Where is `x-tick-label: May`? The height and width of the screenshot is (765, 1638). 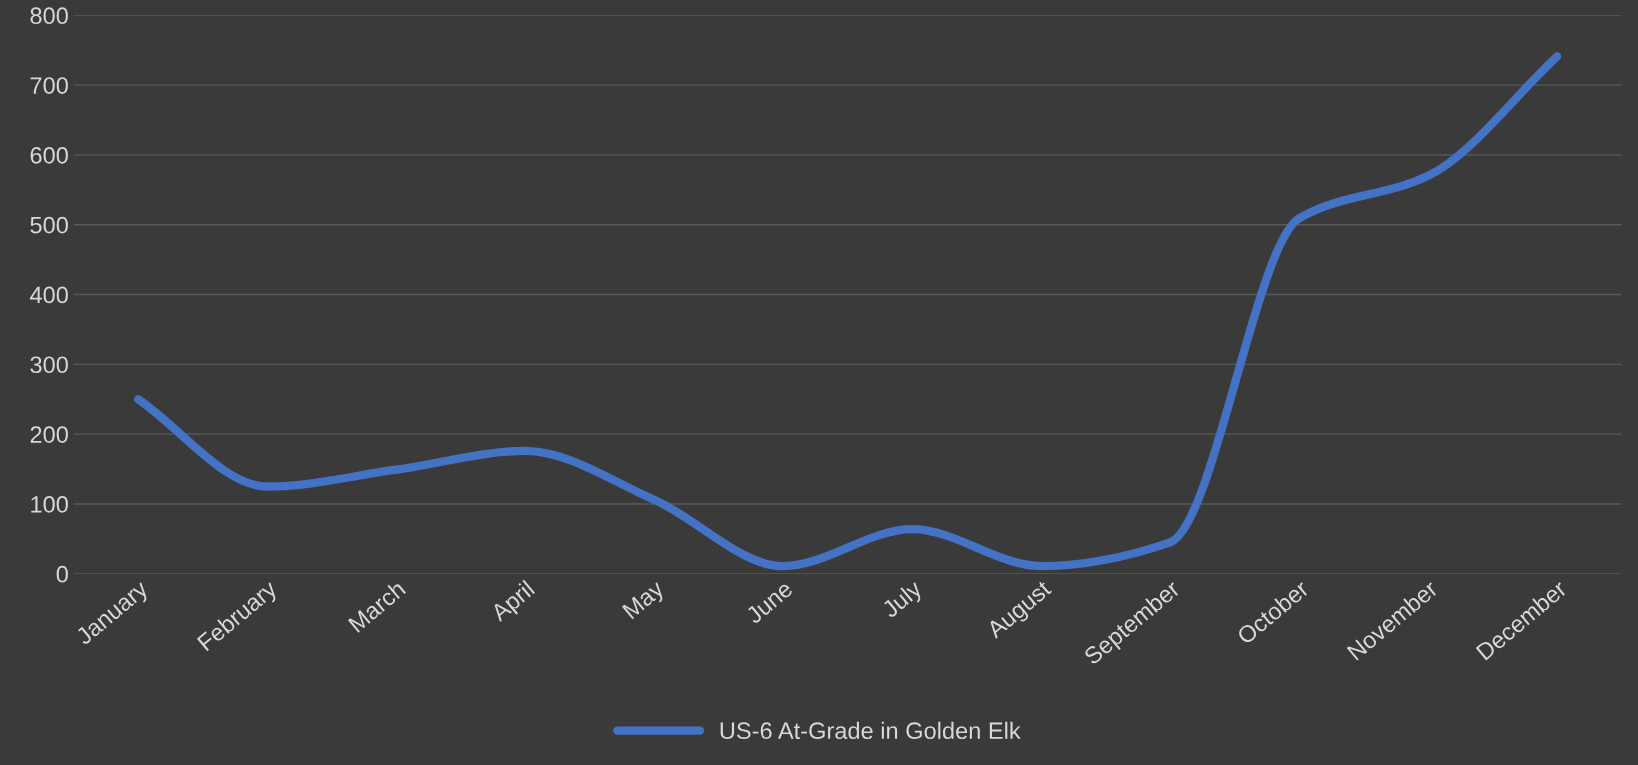 x-tick-label: May is located at coordinates (645, 601).